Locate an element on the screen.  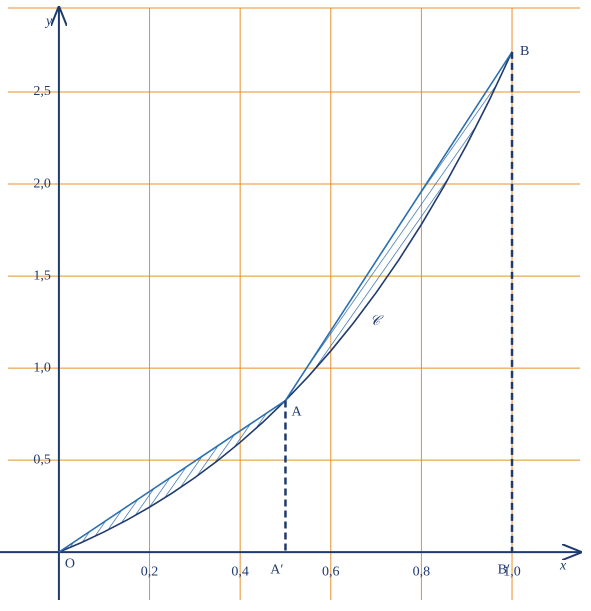
x-tick-label: 1,0 is located at coordinates (512, 571).